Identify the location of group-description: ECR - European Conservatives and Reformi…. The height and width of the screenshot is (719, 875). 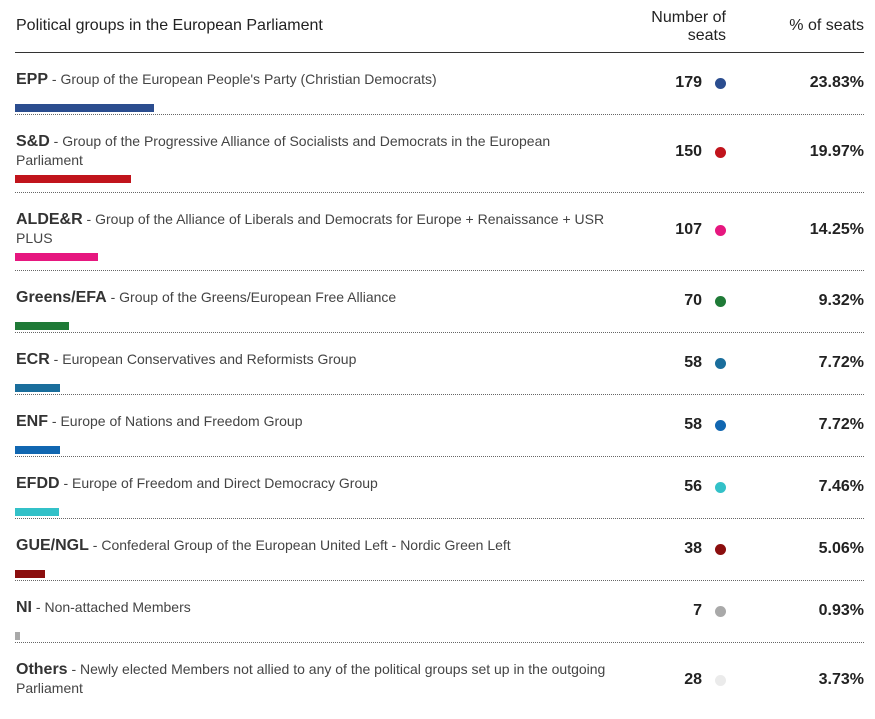
(311, 359).